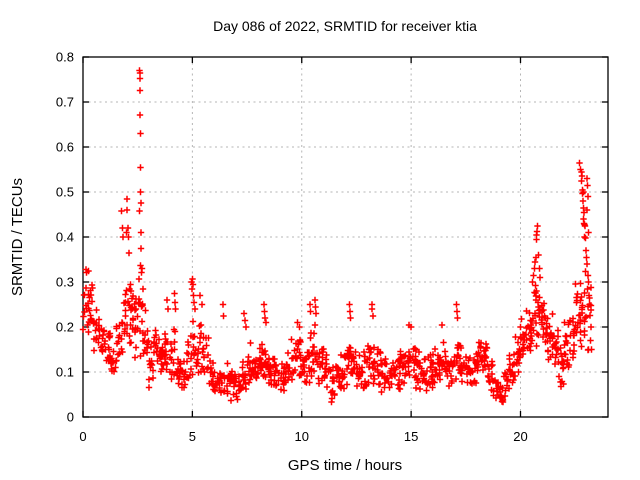 Image resolution: width=640 pixels, height=480 pixels. Describe the element at coordinates (65, 192) in the screenshot. I see `y-tick-label: 0.5` at that location.